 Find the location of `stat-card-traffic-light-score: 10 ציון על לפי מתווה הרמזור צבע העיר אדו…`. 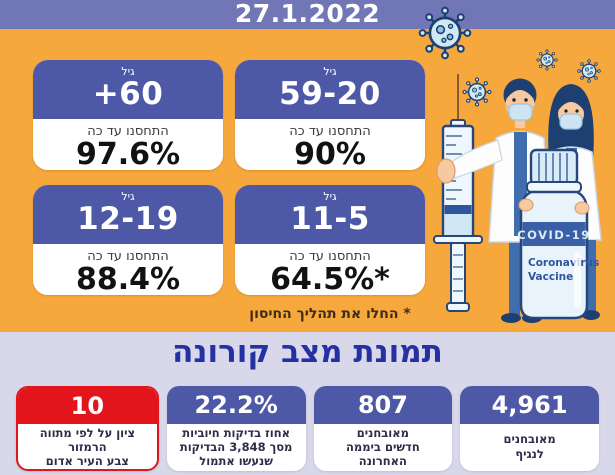

stat-card-traffic-light-score: 10 ציון על לפי מתווה הרמזור צבע העיר אדו… is located at coordinates (87, 428).